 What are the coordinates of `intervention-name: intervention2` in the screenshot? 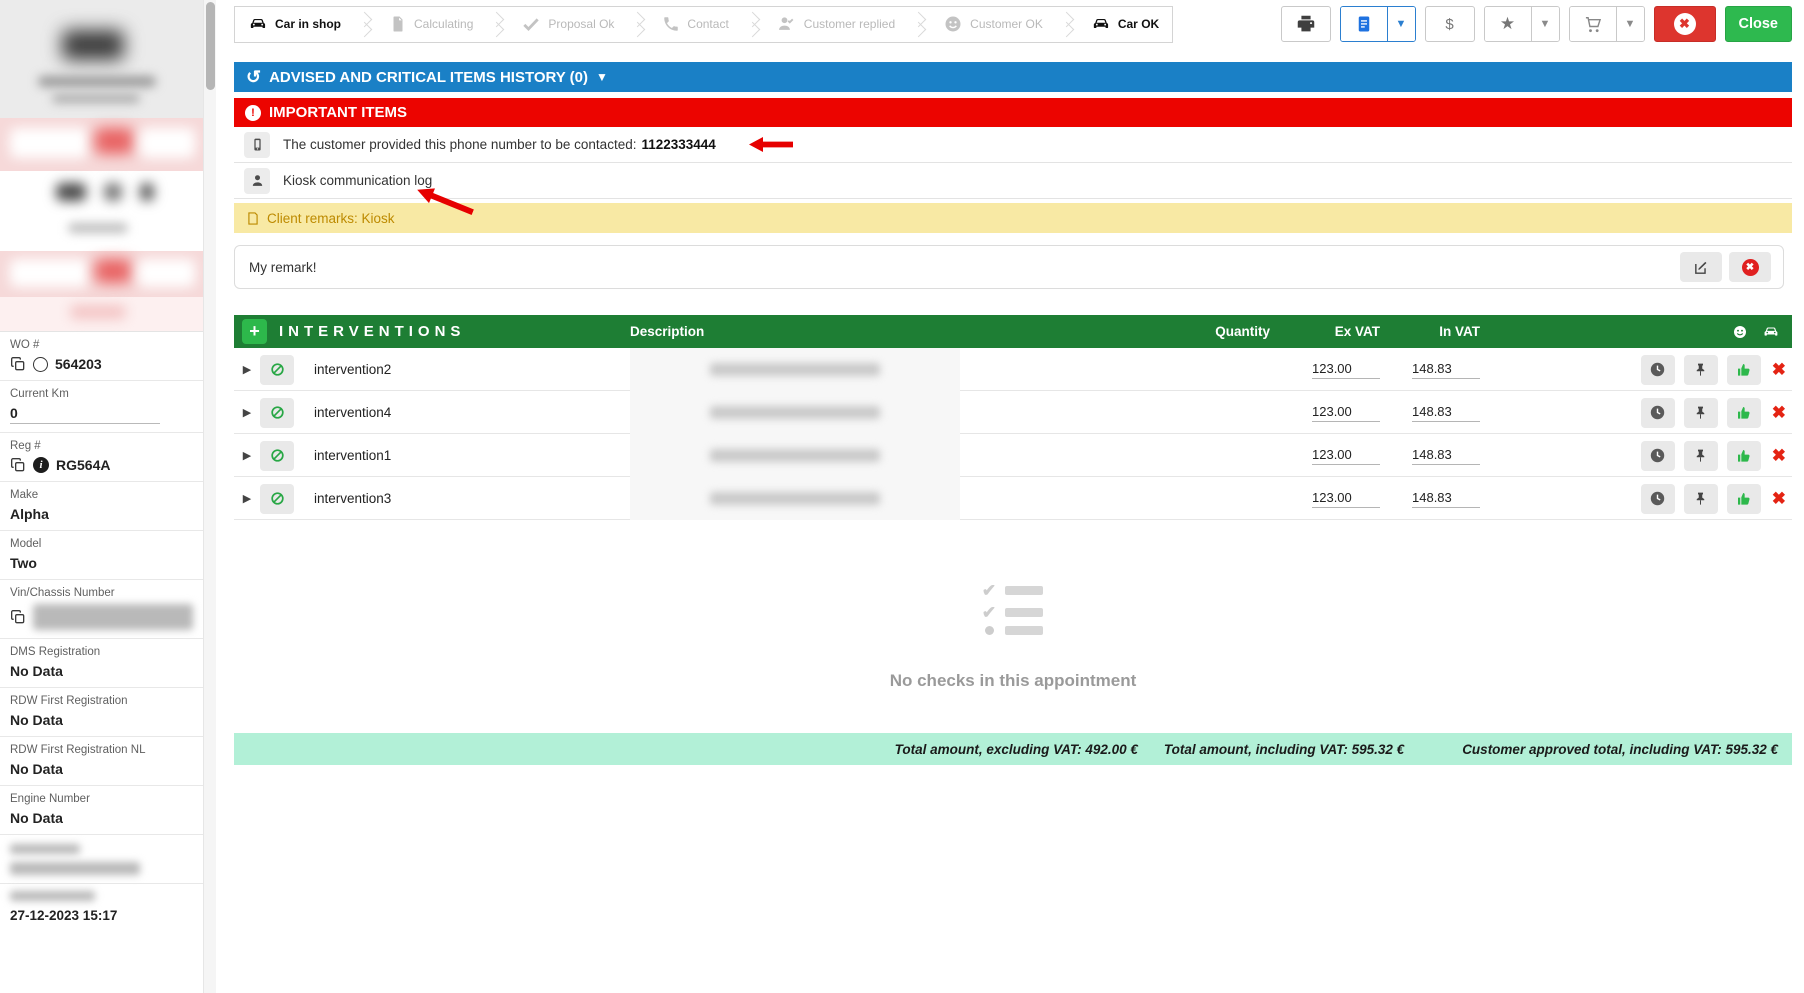 It's located at (353, 369).